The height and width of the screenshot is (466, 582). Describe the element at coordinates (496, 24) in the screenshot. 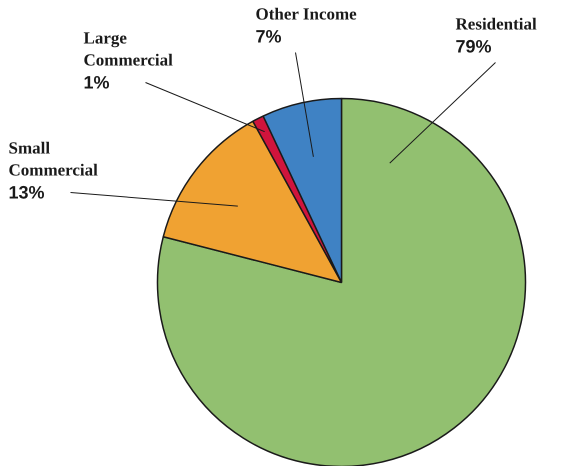

I see `slice-label: Residential` at that location.